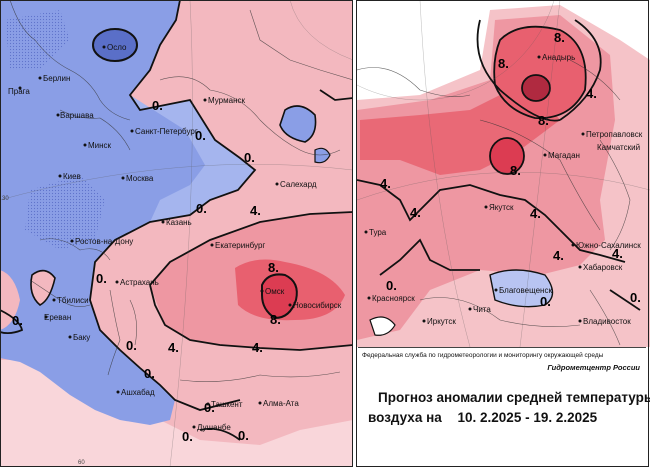  I want to click on city-rostov: Ростов-на-Дону, so click(101, 241).